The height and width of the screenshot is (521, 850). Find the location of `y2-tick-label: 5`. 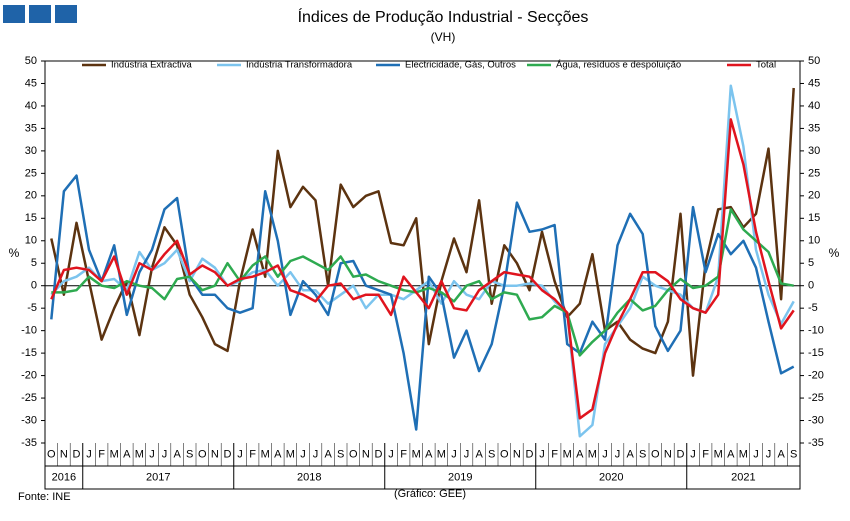

y2-tick-label: 5 is located at coordinates (811, 263).